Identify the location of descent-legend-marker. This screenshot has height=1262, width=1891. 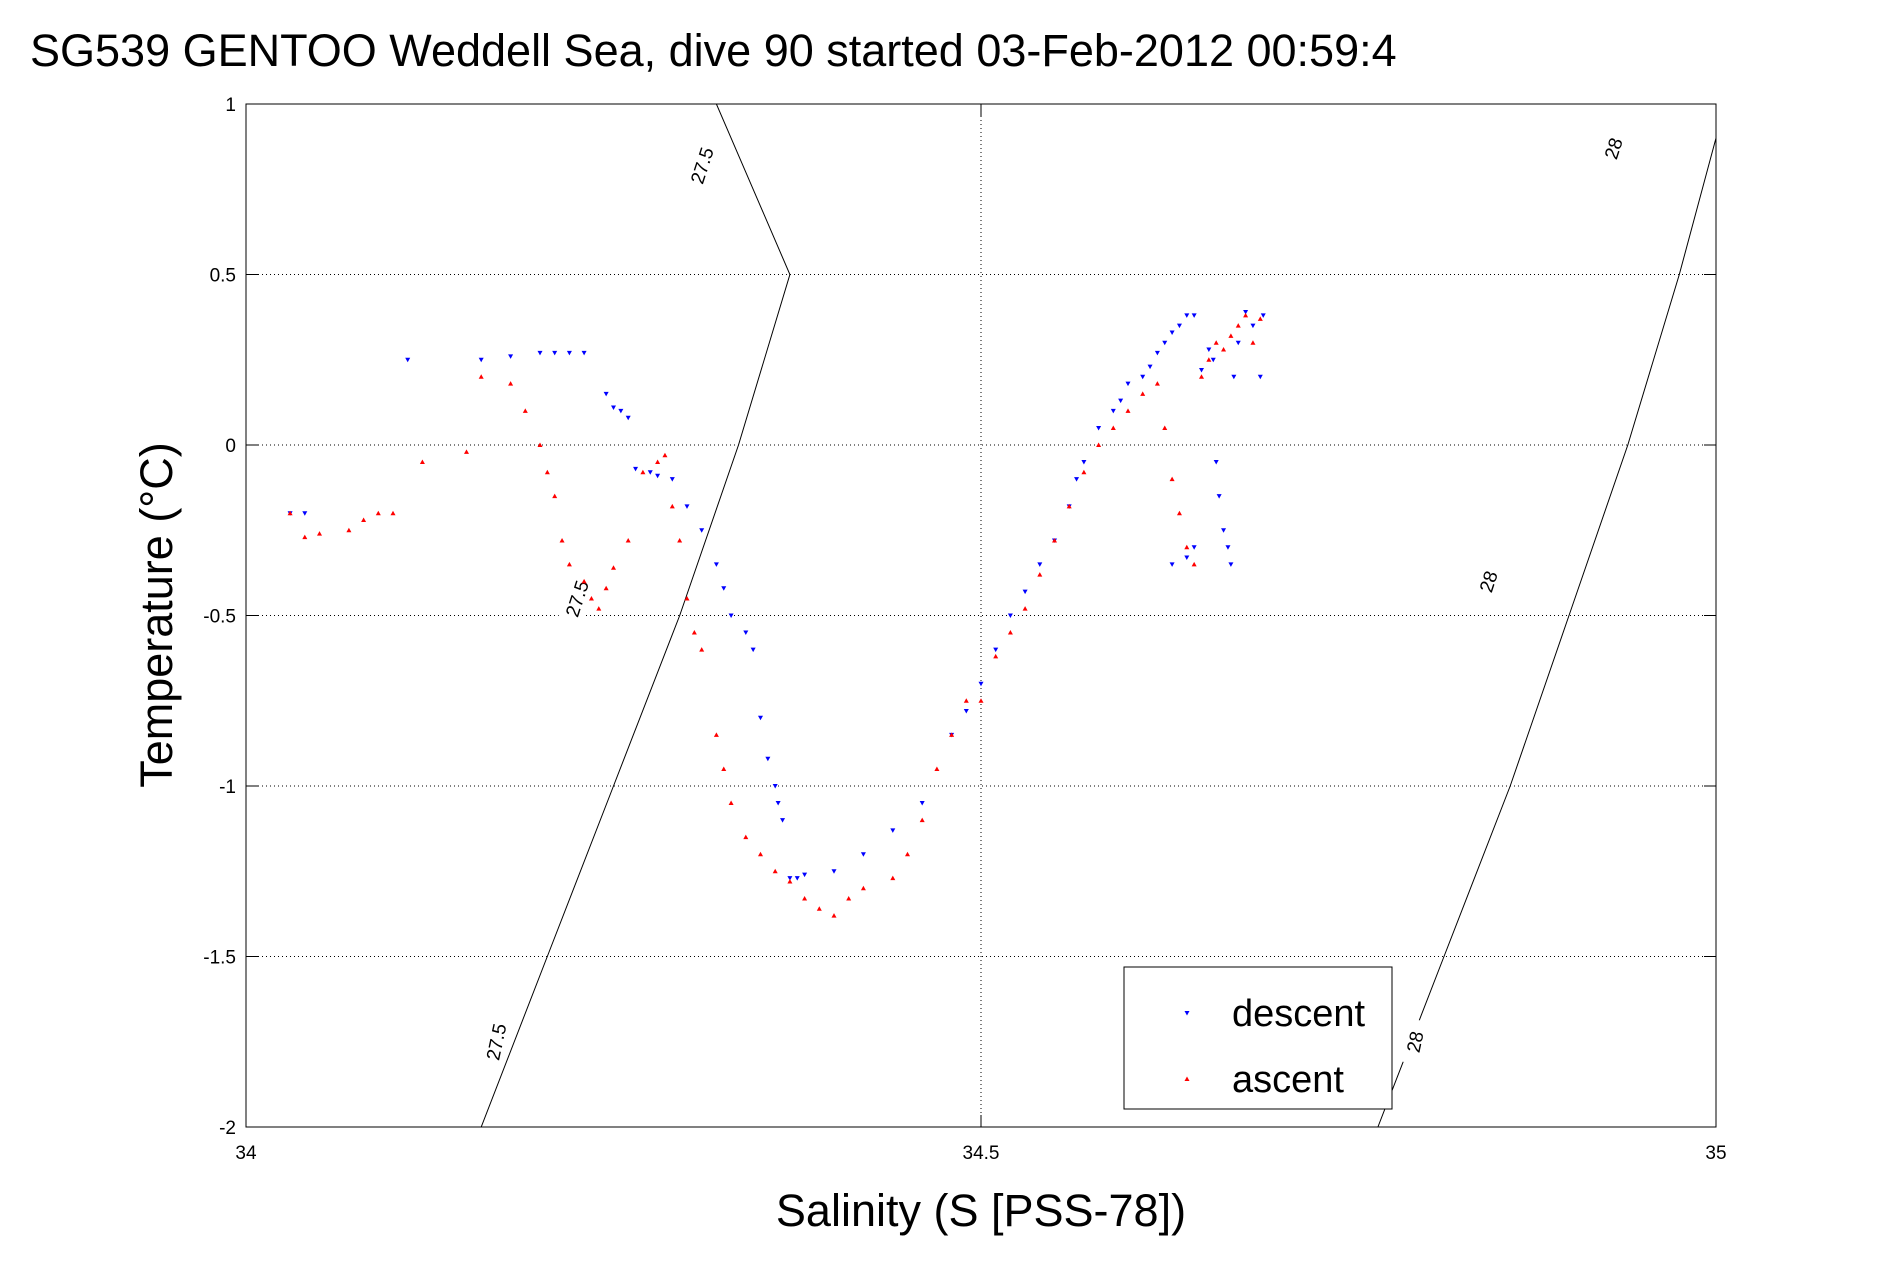
(1187, 1013).